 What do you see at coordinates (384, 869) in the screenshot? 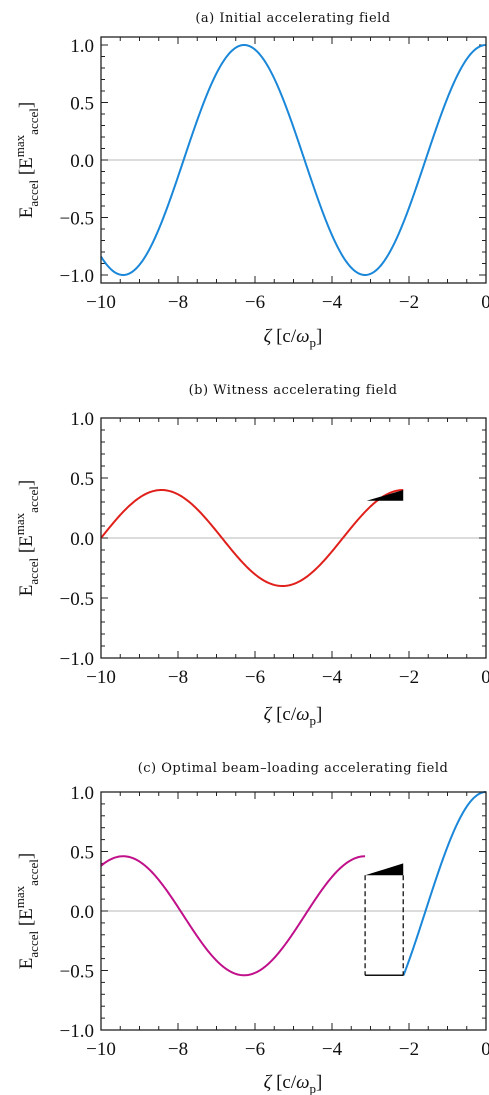
I see `panel-c-beam-wedge` at bounding box center [384, 869].